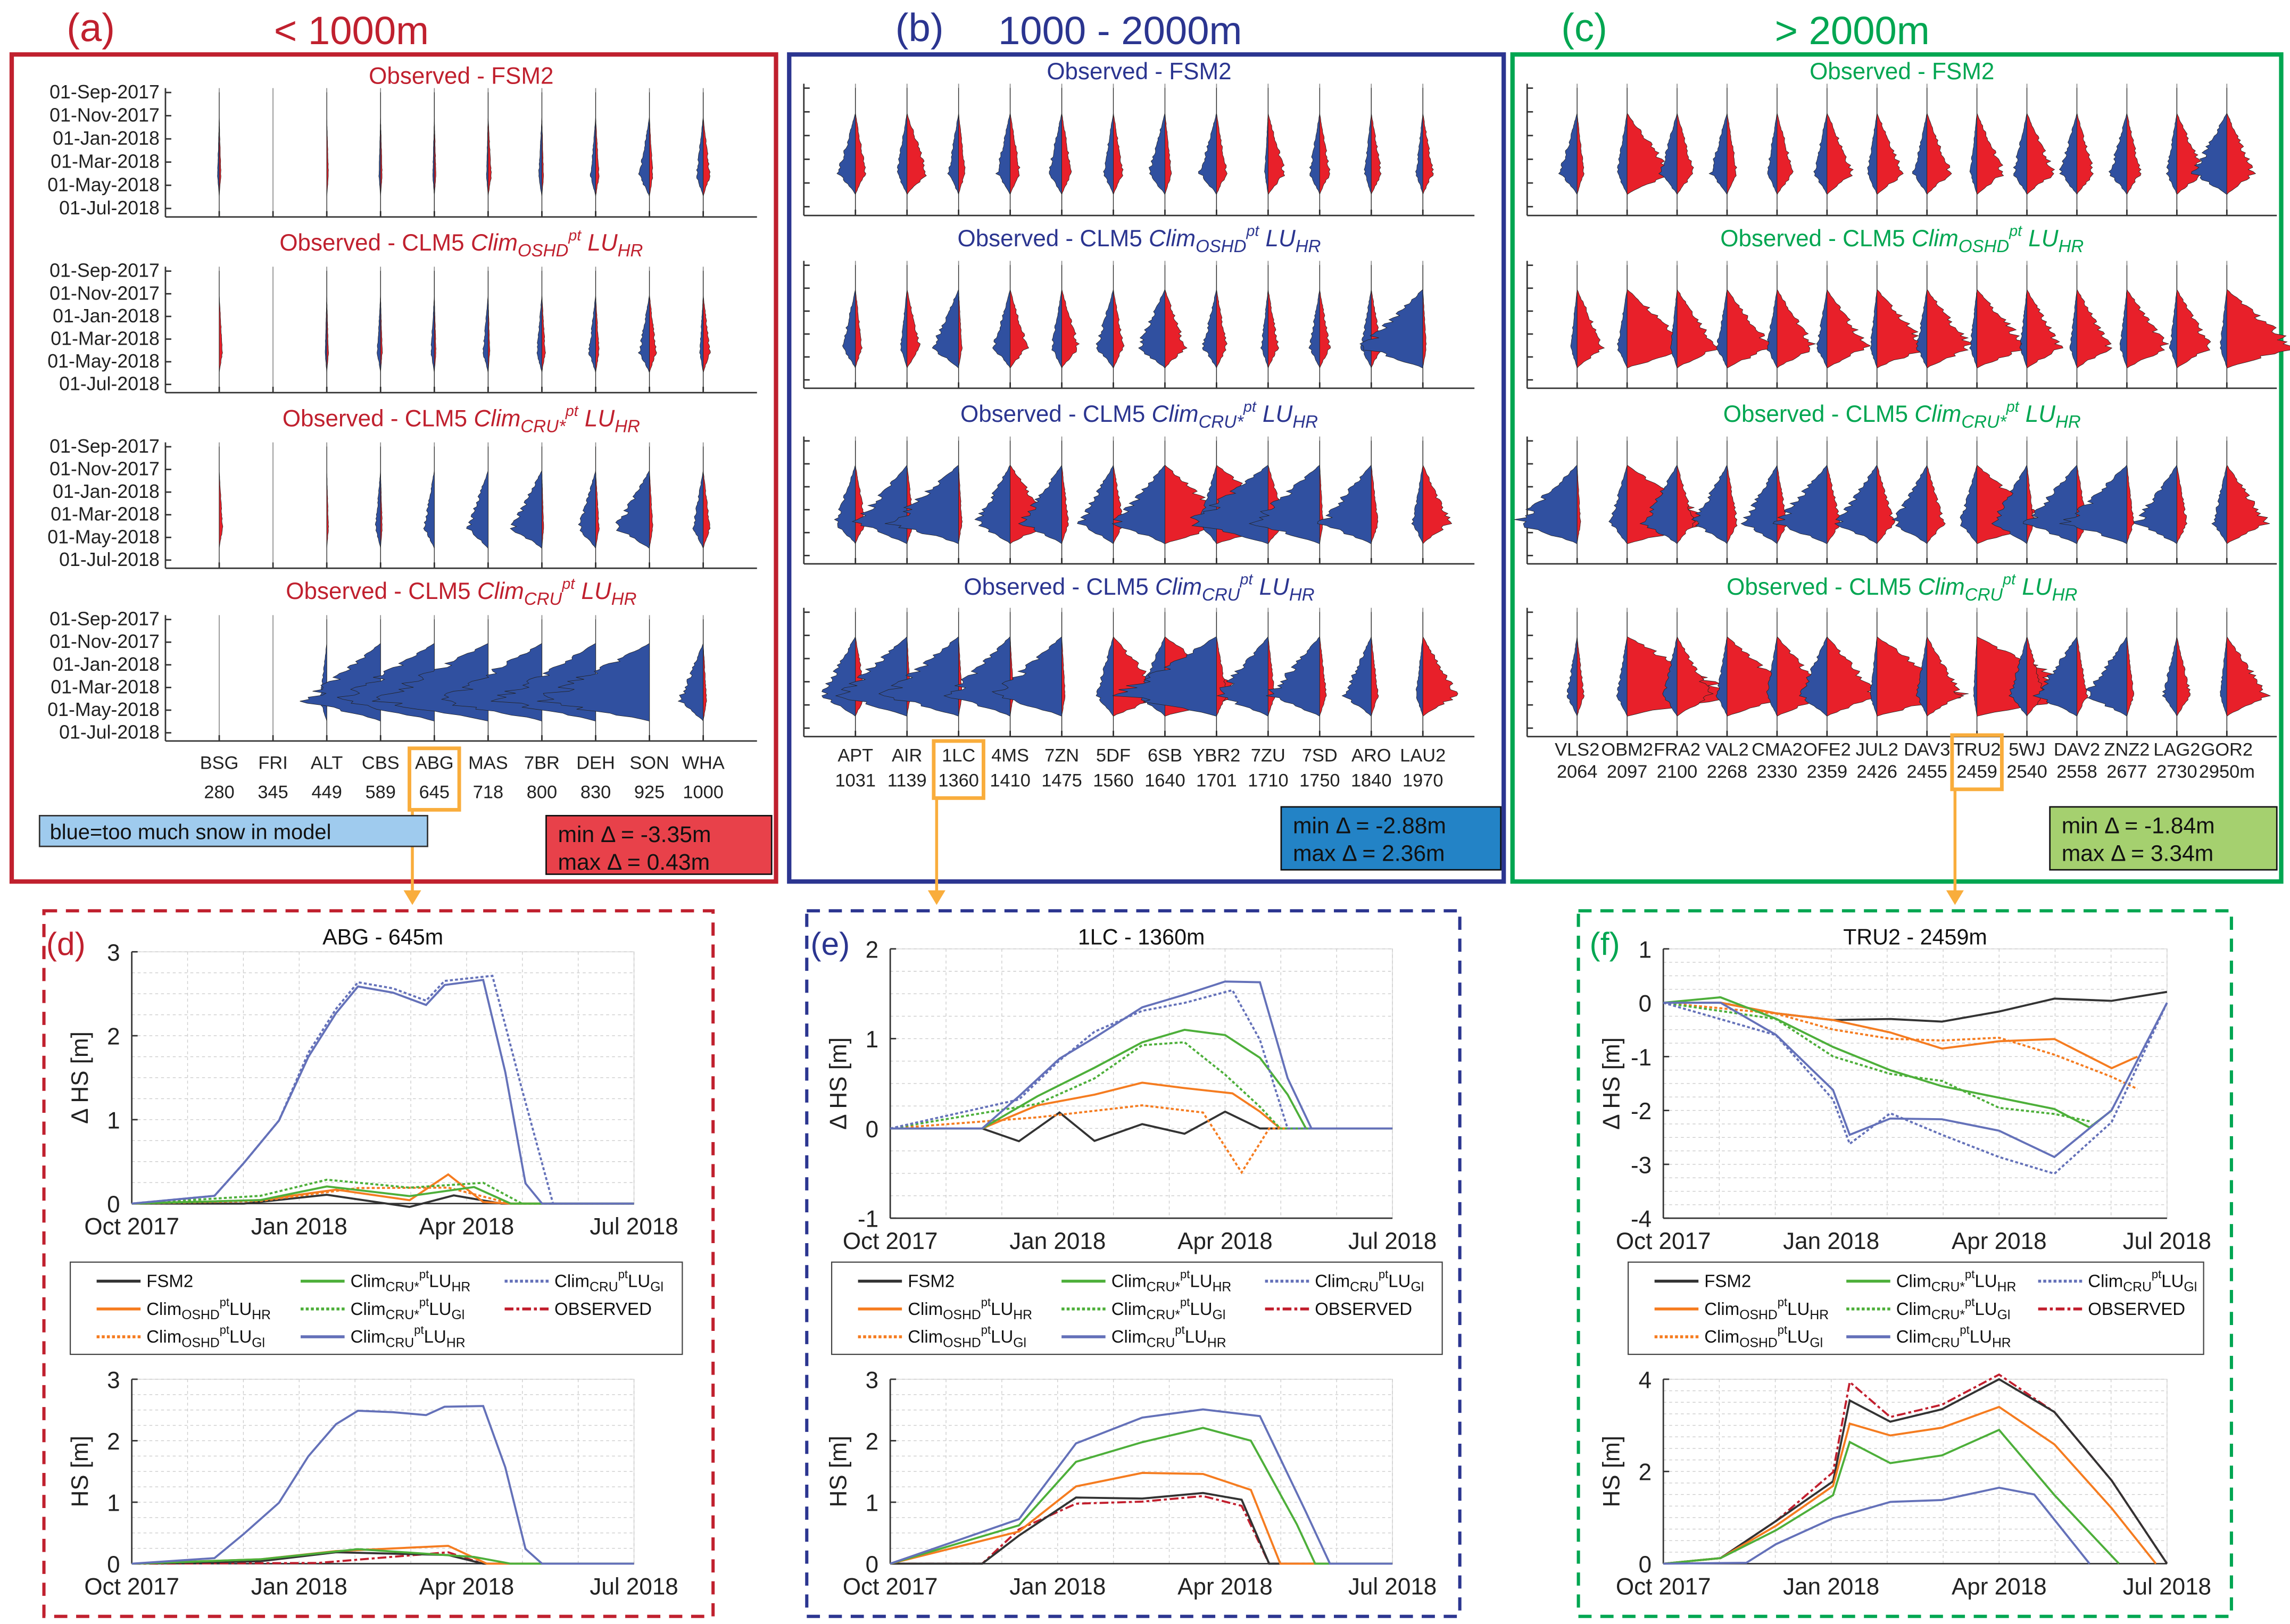 The image size is (2290, 1624). I want to click on elevation-range: 1000 - 2000m, so click(1120, 31).